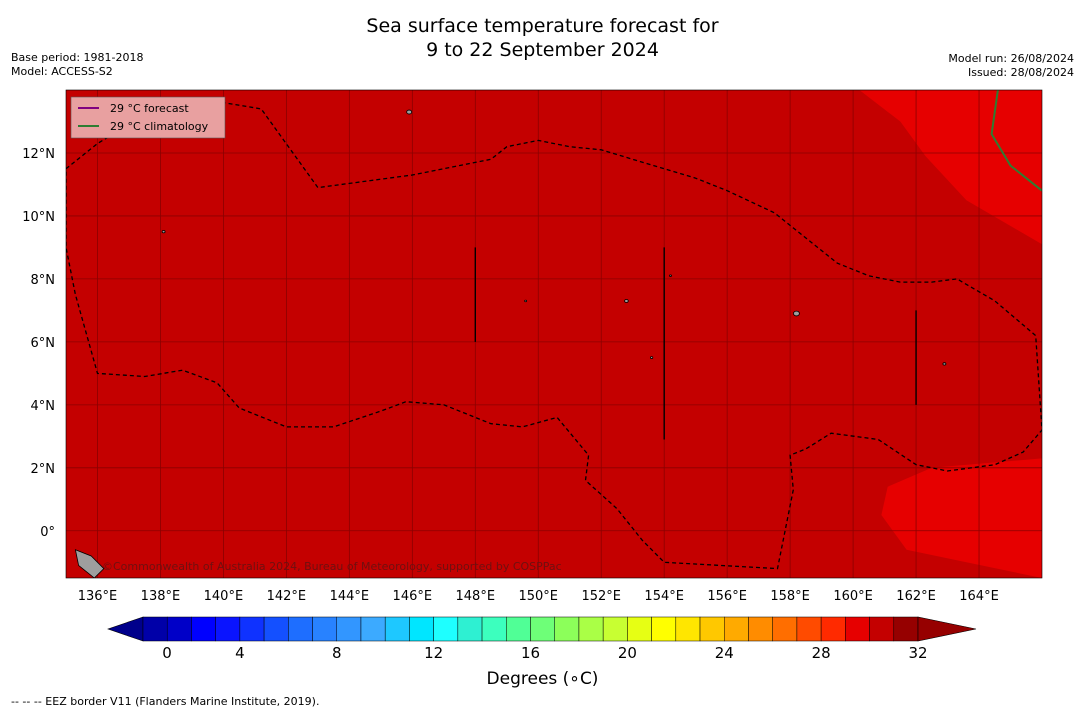  I want to click on issued-date: Issued: 28/08/2024, so click(1020, 72).